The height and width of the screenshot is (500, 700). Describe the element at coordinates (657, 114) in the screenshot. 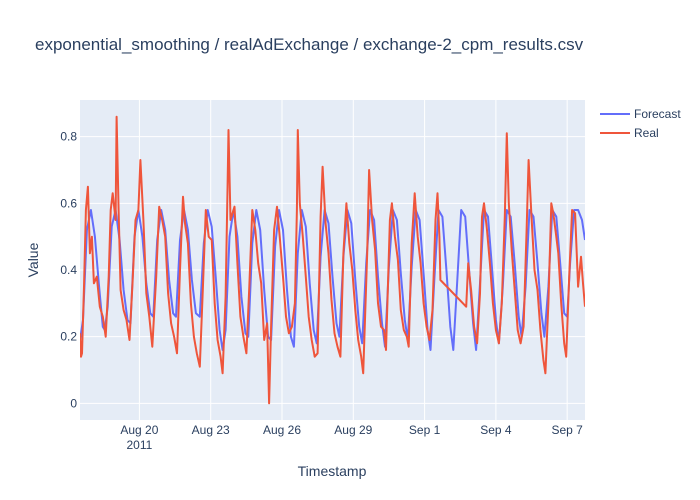

I see `legend-label: Forecast` at that location.